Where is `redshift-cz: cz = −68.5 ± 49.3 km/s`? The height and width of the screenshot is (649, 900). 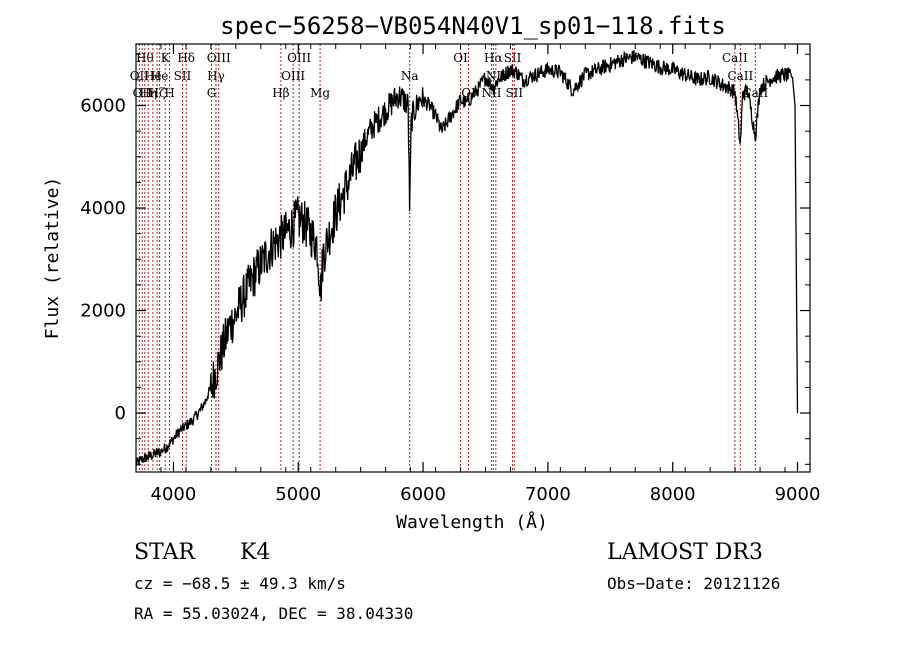
redshift-cz: cz = −68.5 ± 49.3 km/s is located at coordinates (240, 583).